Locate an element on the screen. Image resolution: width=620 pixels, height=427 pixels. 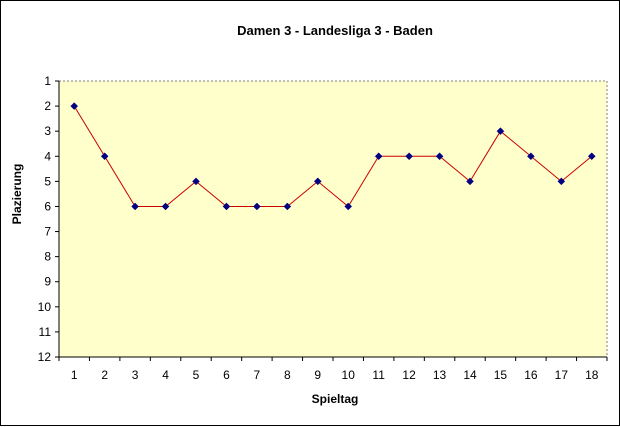
x-tick-label: 18 is located at coordinates (592, 375).